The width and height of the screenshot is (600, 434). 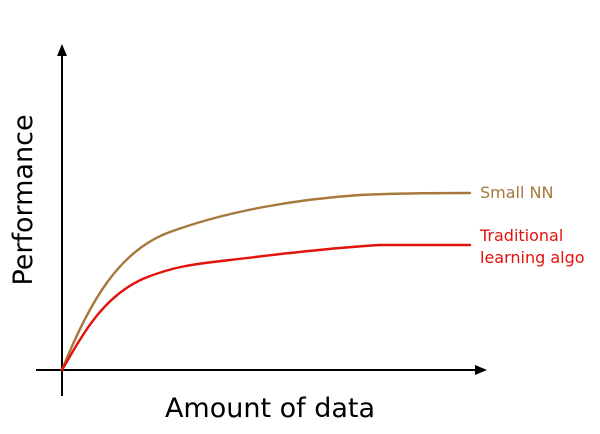 I want to click on y-axis-title: Performance, so click(x=23, y=199).